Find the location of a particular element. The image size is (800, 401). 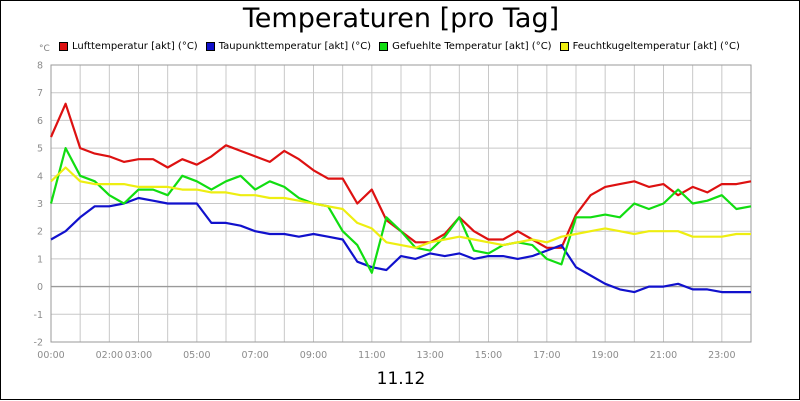

date-label: 11.12 is located at coordinates (401, 379).